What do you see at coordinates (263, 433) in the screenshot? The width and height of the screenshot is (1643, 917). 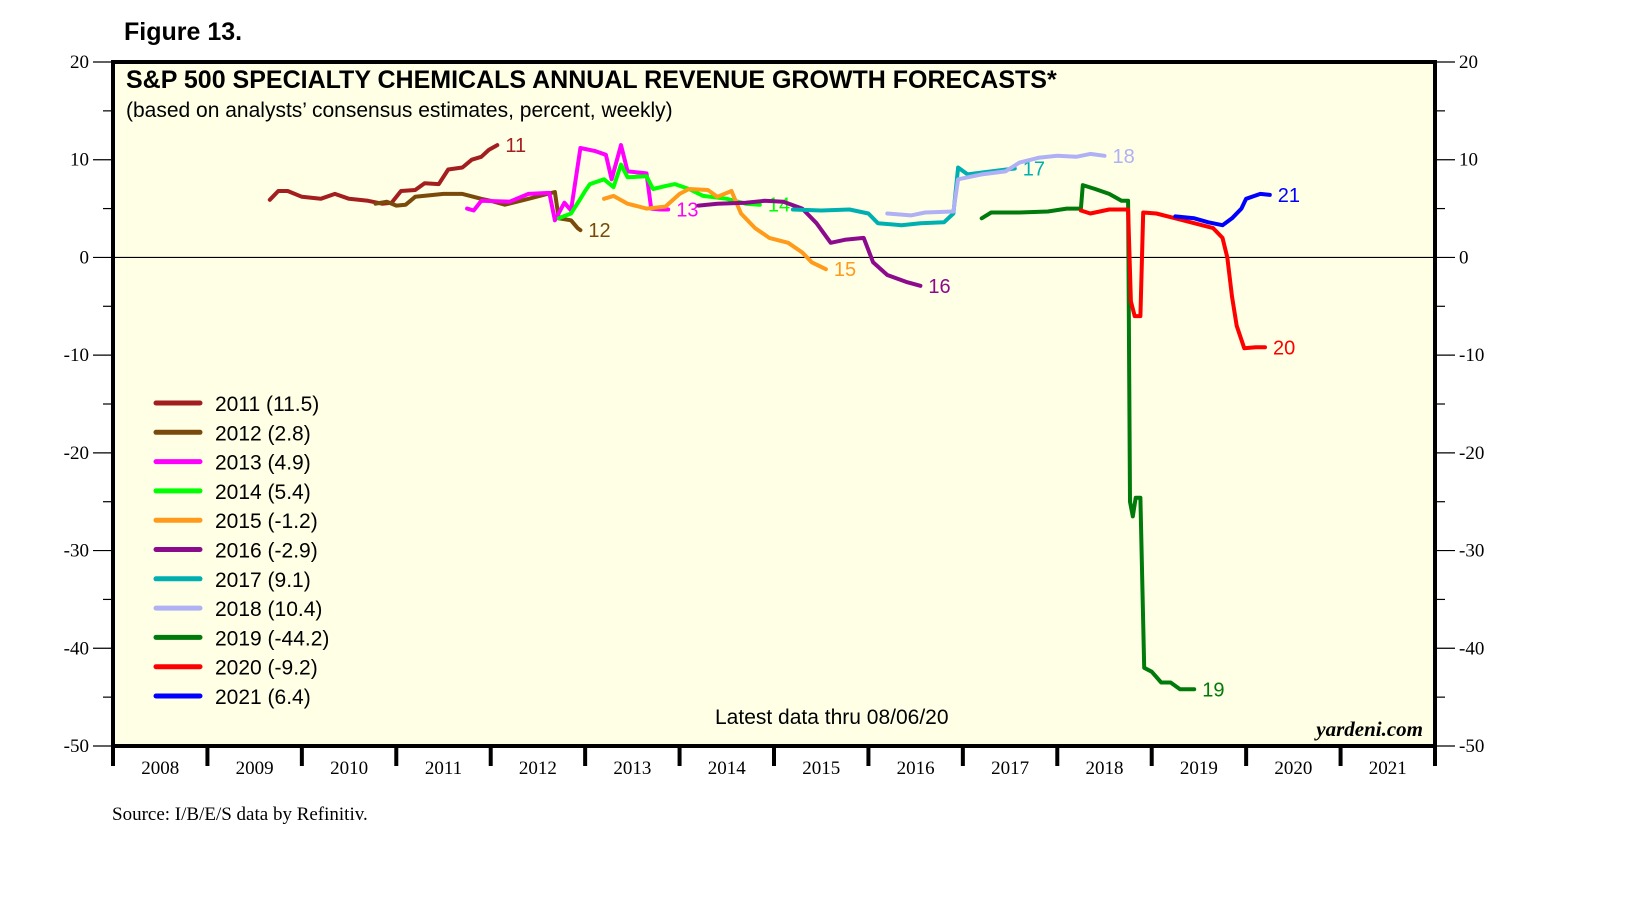 I see `legend-label-2012: 2012 (2.8)` at bounding box center [263, 433].